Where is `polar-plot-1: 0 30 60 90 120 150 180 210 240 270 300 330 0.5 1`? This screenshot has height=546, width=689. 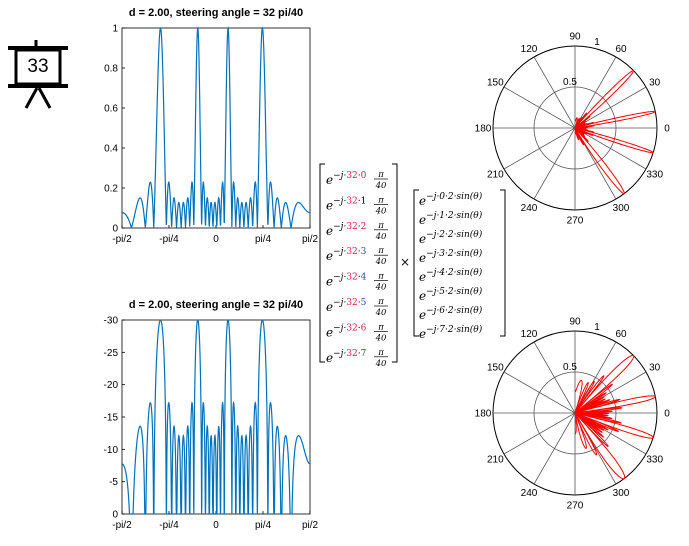
polar-plot-1: 0 30 60 90 120 150 180 210 240 270 300 330 0.5 1 is located at coordinates (573, 129).